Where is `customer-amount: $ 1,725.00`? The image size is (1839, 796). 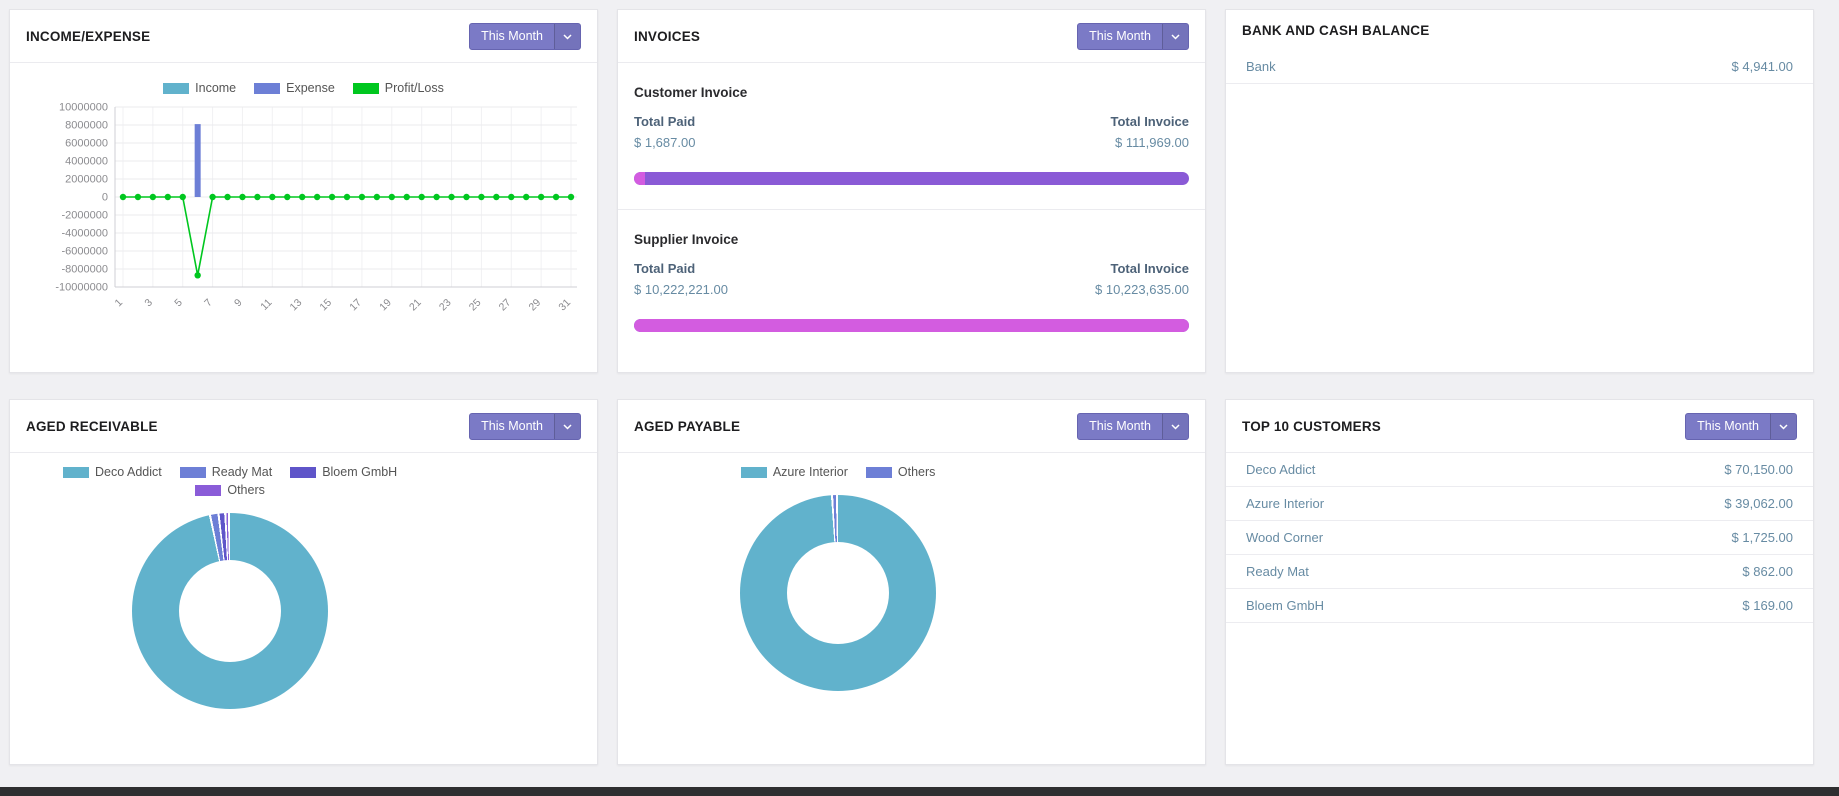 customer-amount: $ 1,725.00 is located at coordinates (1762, 537).